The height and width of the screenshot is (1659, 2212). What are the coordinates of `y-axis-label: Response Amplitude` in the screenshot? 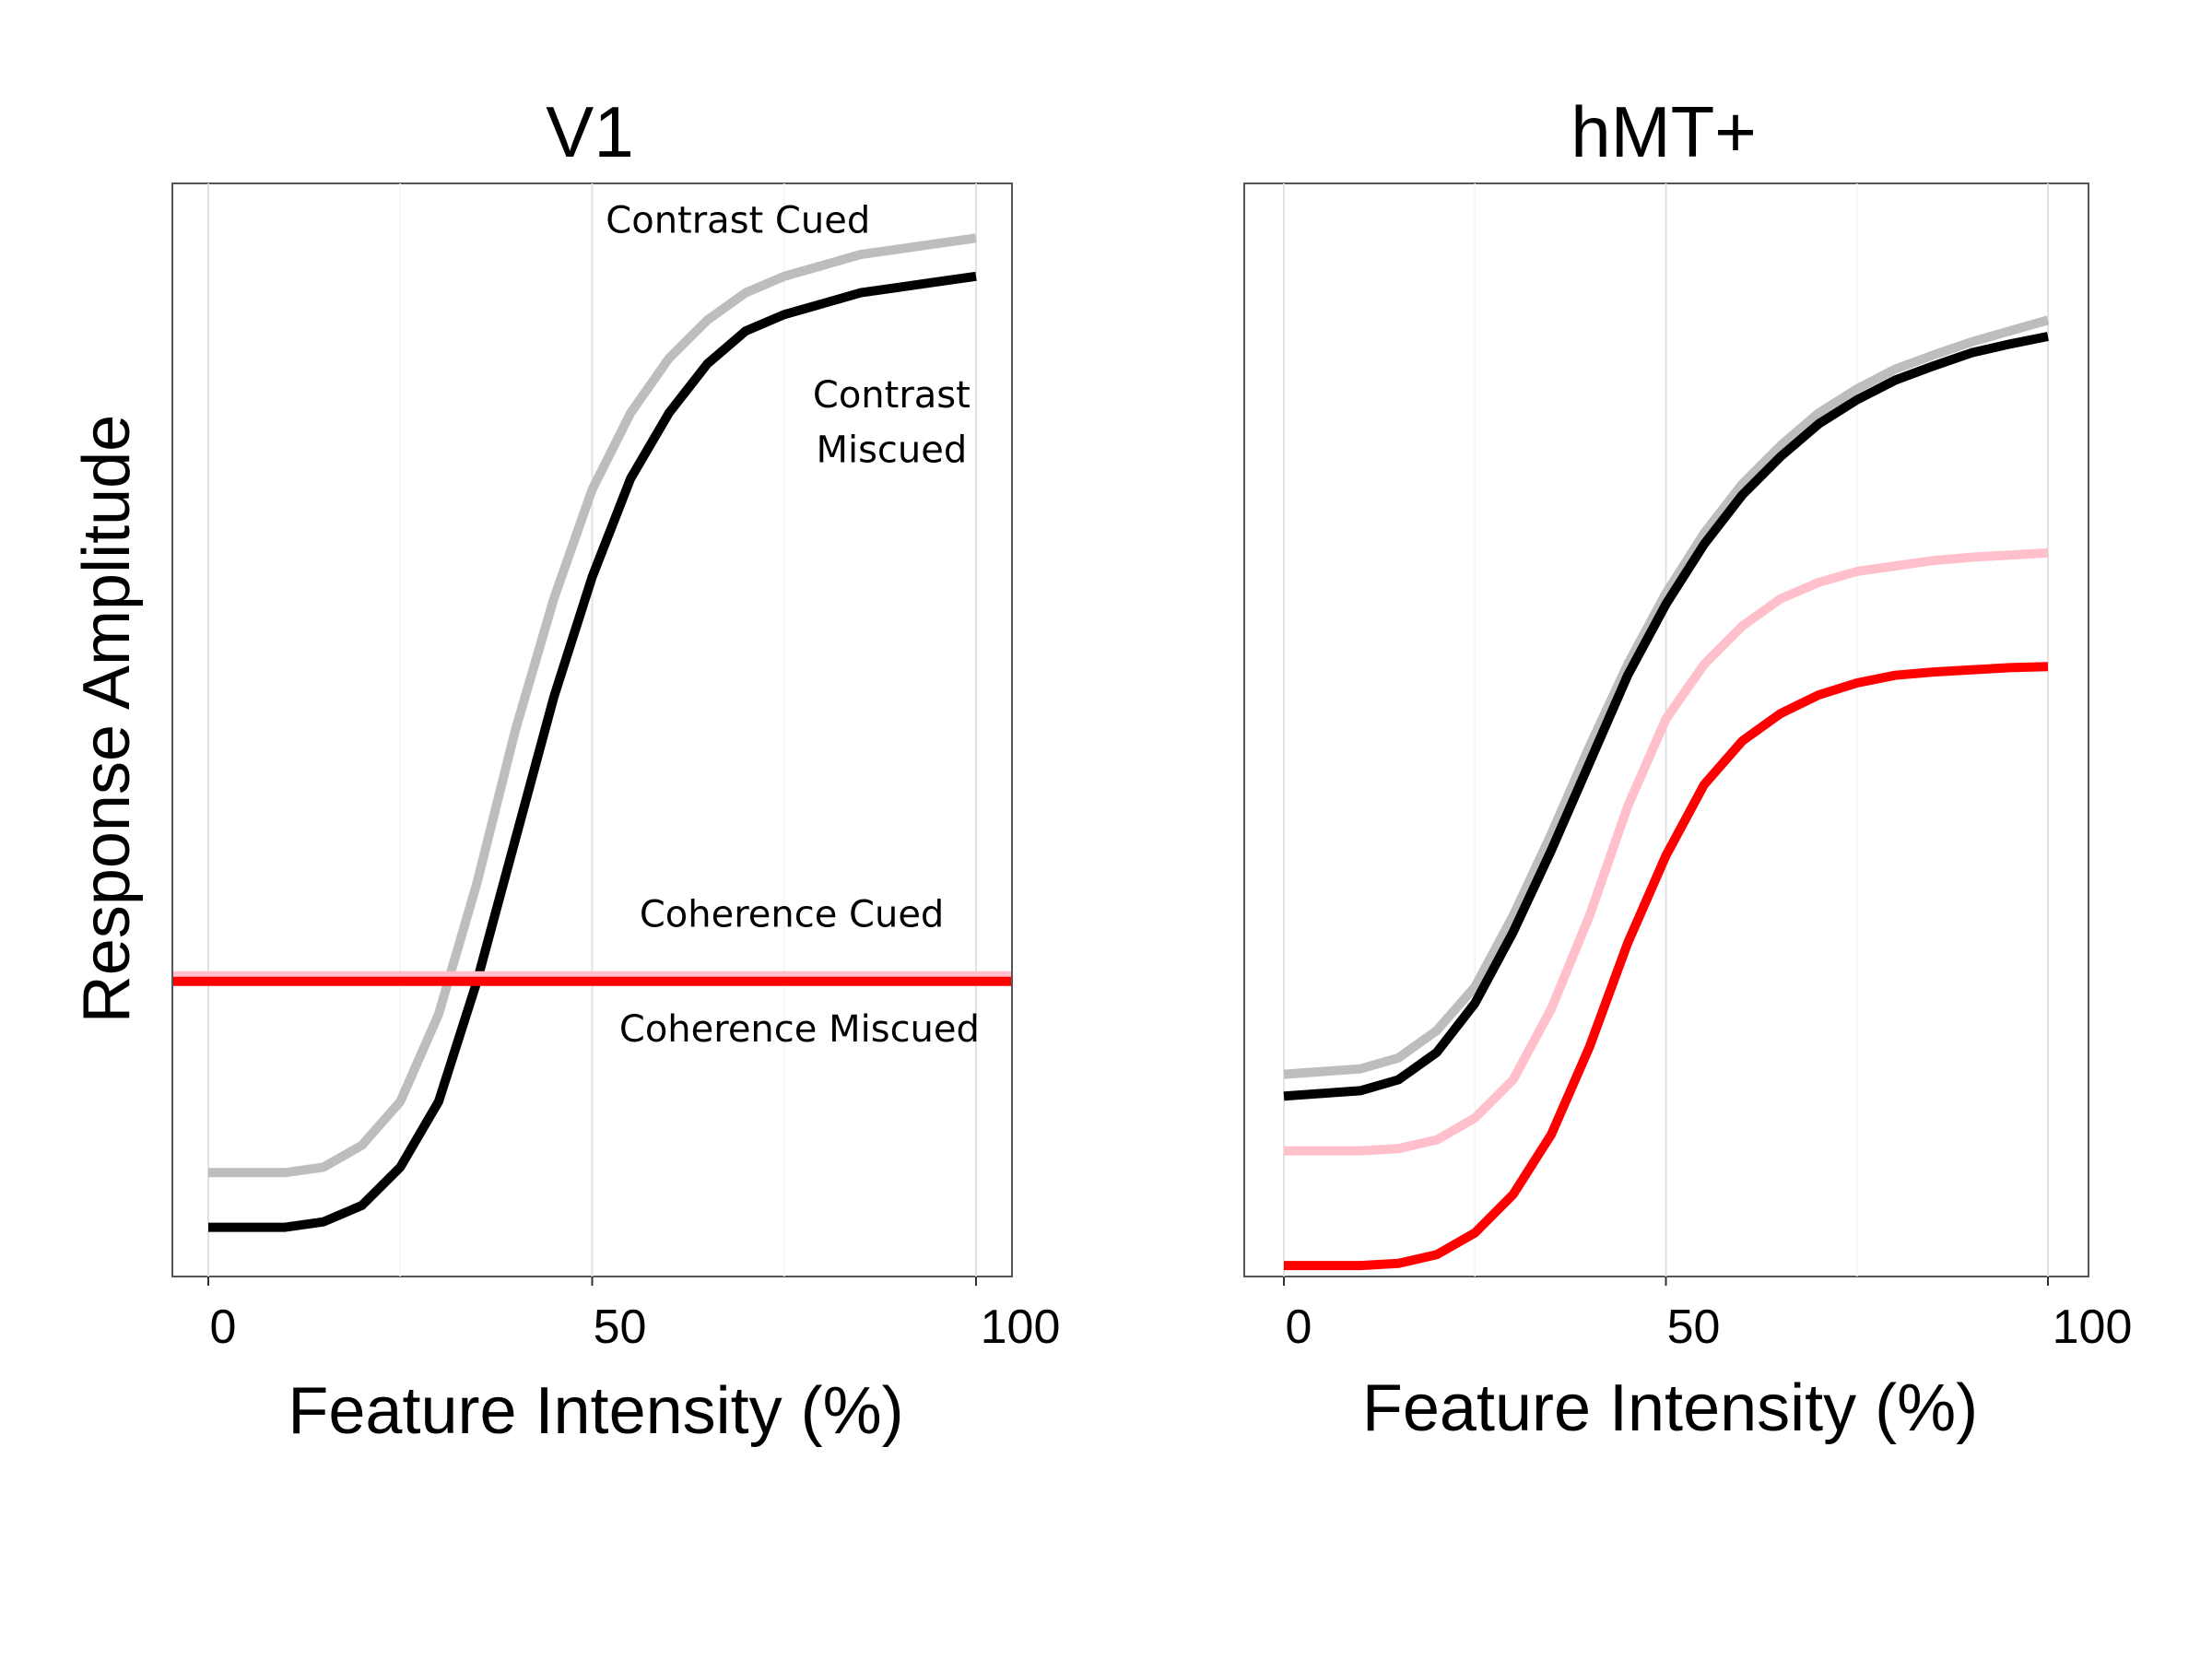 It's located at (107, 719).